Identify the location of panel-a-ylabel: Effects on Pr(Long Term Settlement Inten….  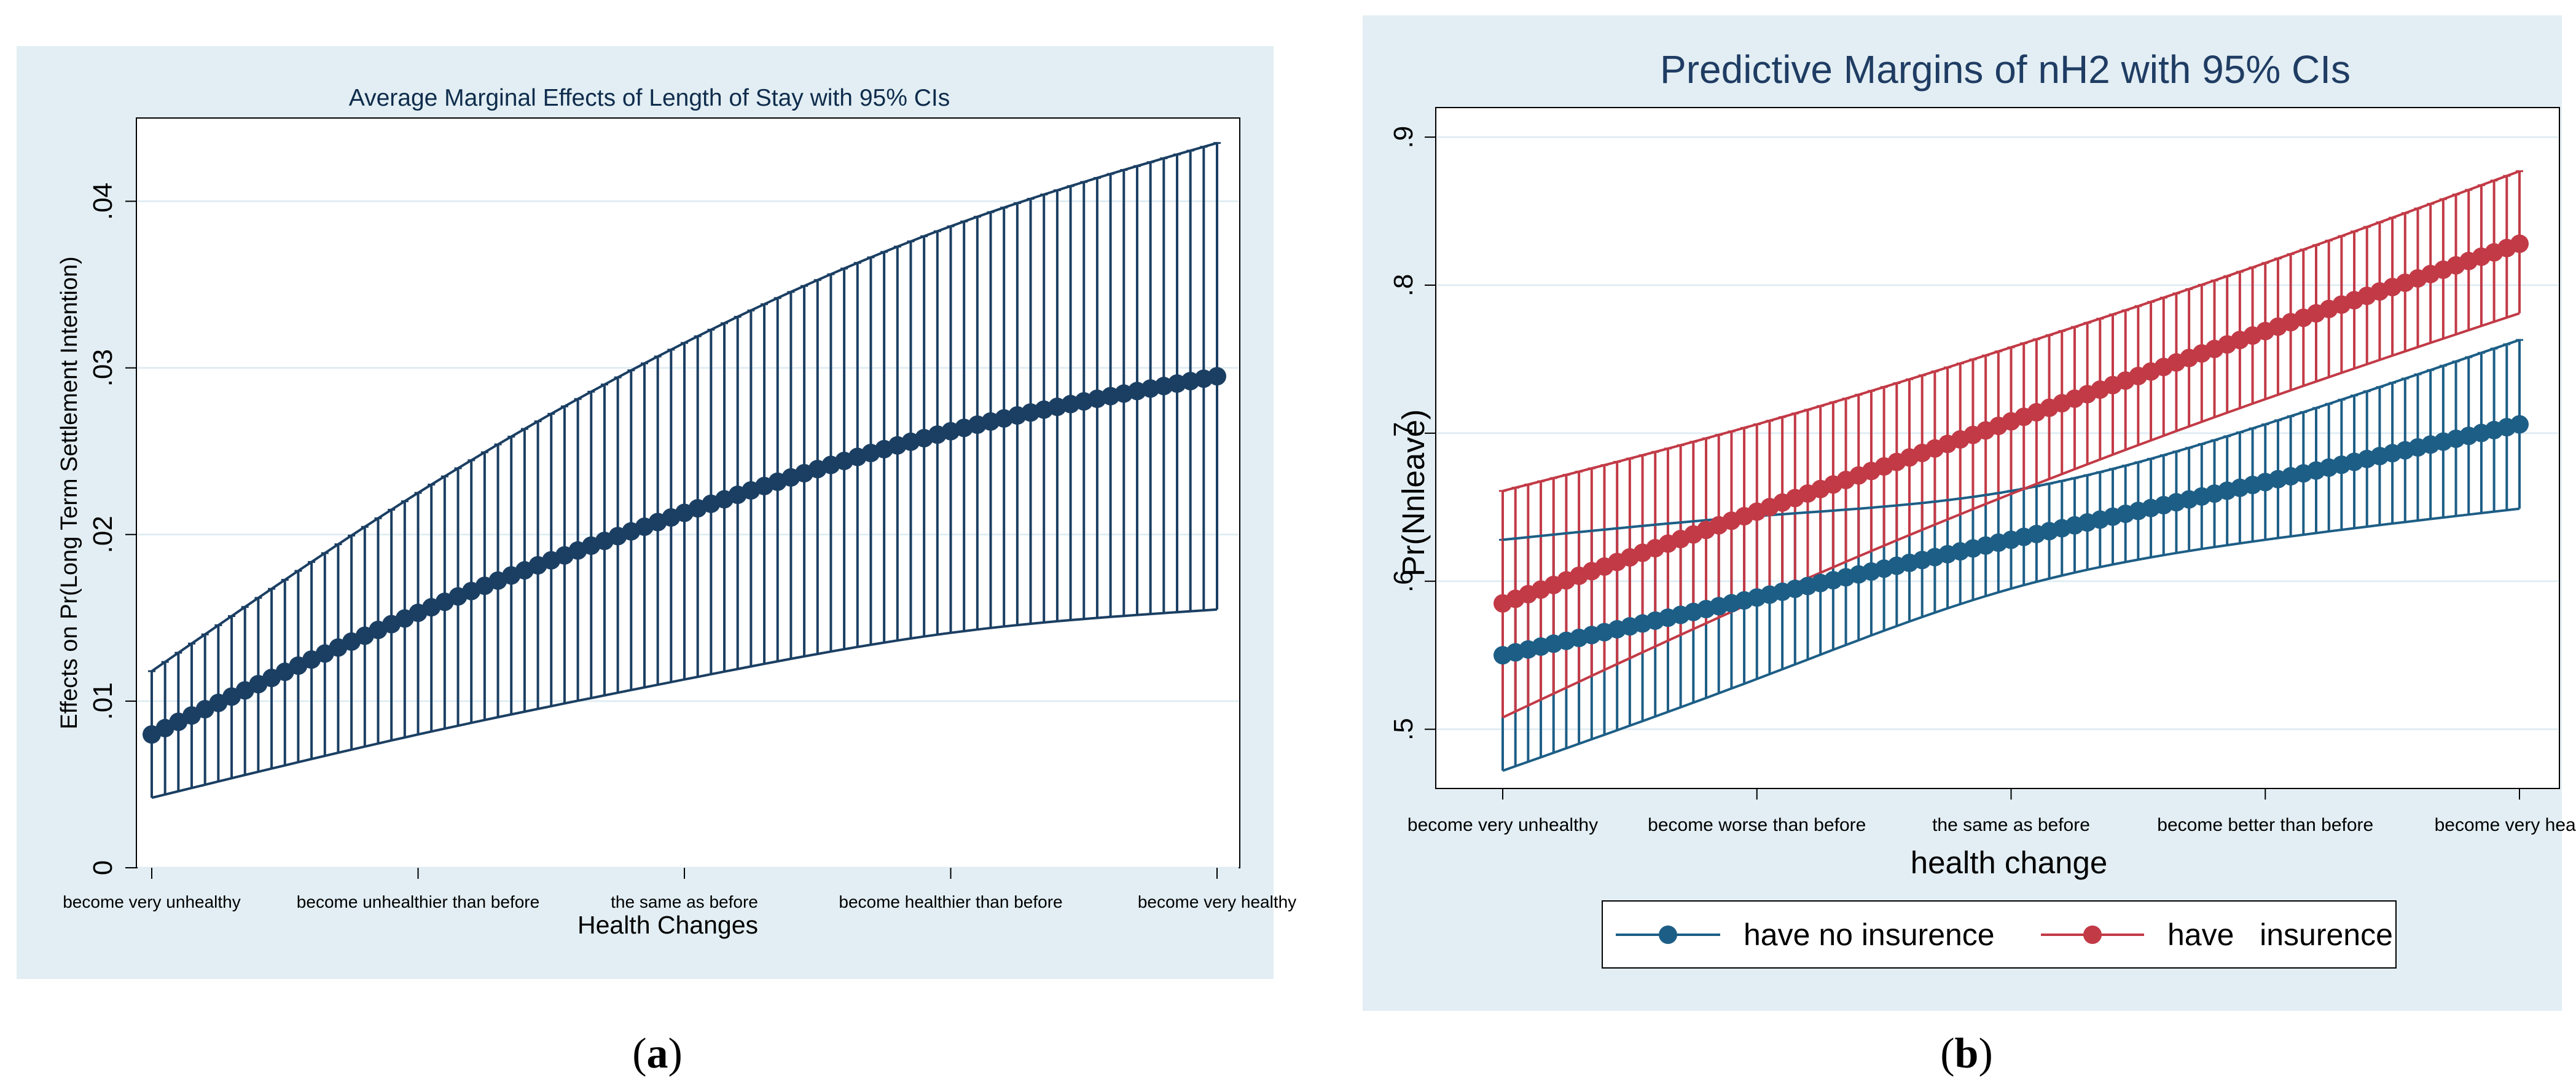
(69, 493).